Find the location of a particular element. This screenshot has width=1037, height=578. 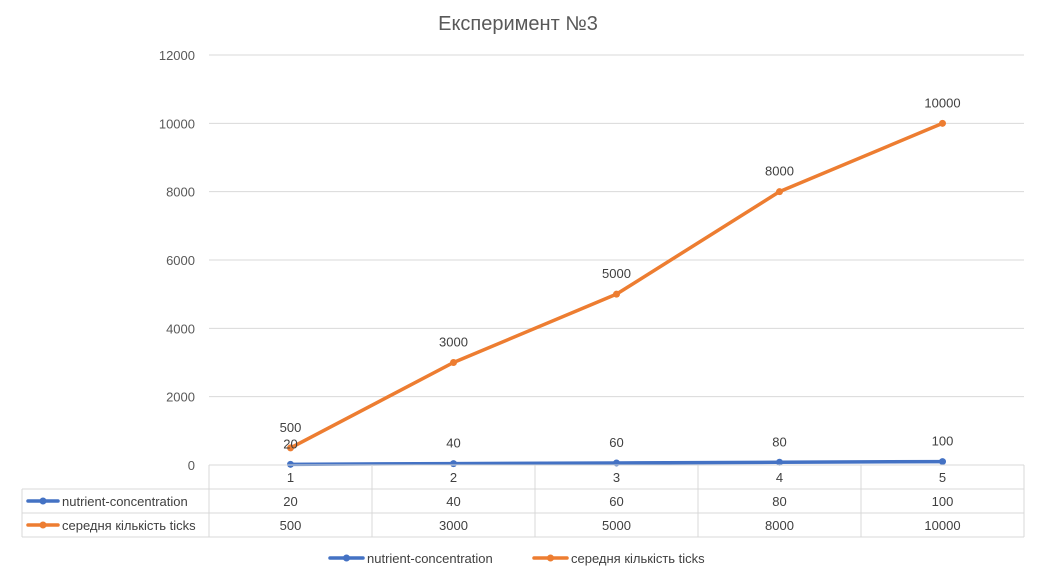

y-tick-label: 4000 is located at coordinates (180, 328).